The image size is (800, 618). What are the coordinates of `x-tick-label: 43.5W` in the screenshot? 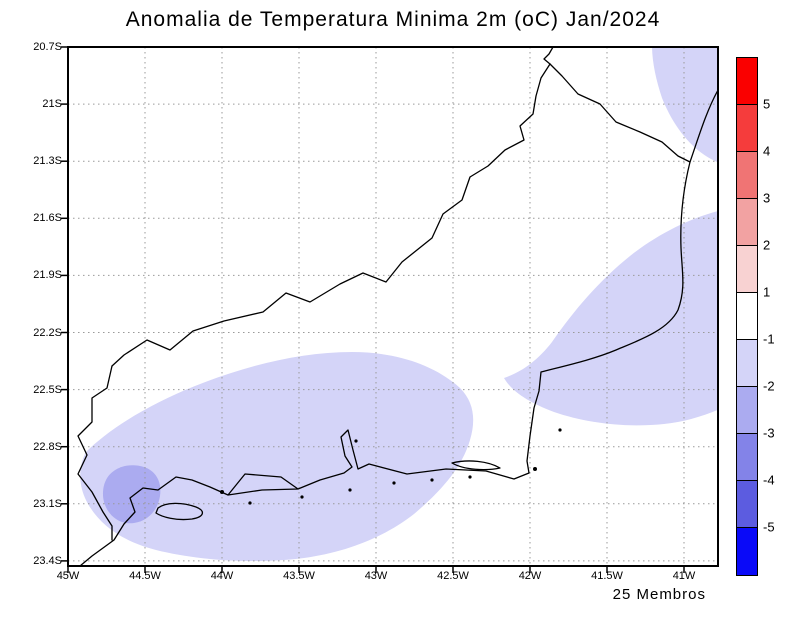 It's located at (299, 576).